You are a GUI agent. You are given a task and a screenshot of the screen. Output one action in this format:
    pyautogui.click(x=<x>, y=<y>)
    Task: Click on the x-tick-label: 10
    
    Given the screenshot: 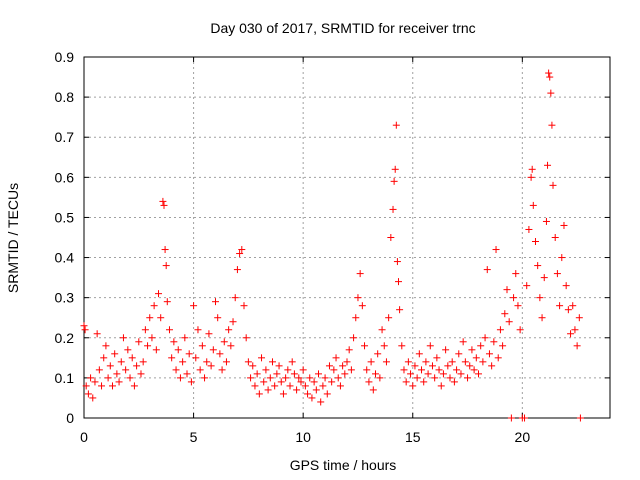 What is the action you would take?
    pyautogui.click(x=303, y=437)
    